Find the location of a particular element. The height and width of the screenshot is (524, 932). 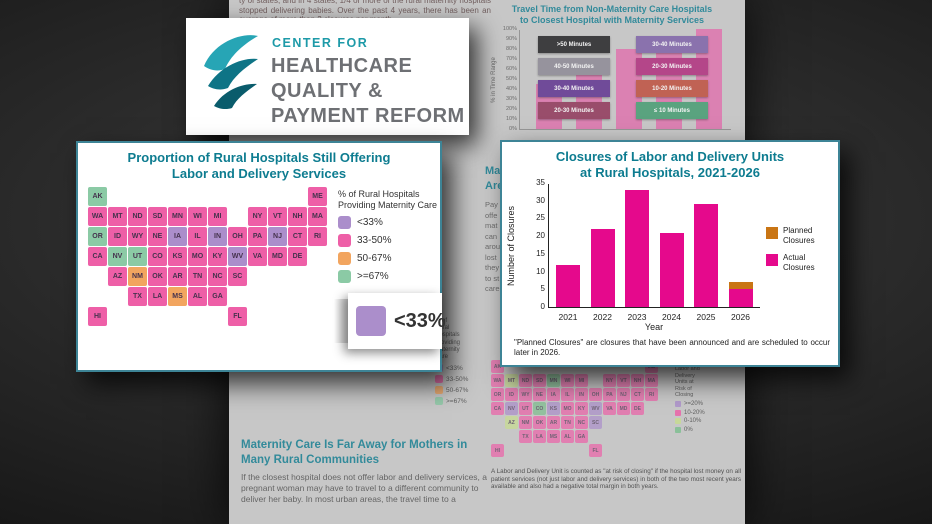

logo-line-payment-reform: PAYMENT REFORM is located at coordinates (368, 116).